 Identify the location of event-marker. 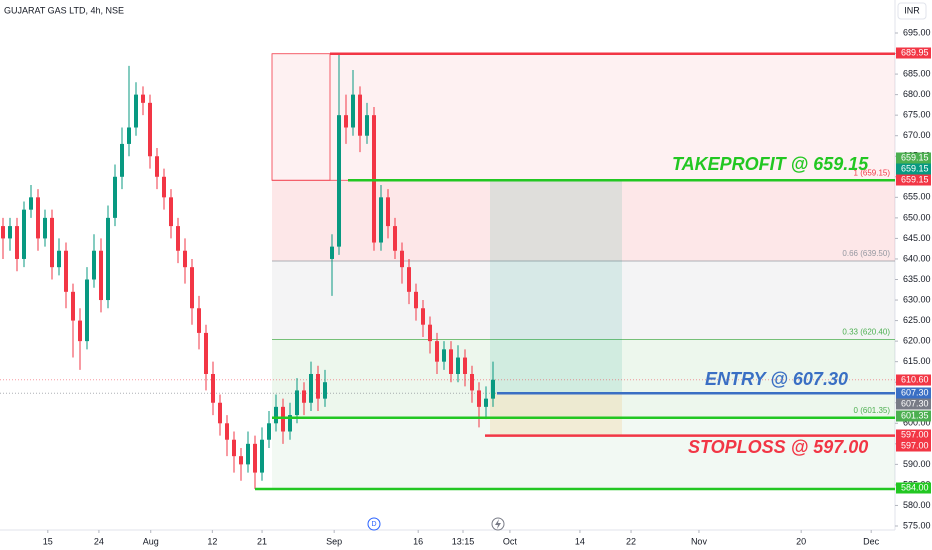
(374, 524).